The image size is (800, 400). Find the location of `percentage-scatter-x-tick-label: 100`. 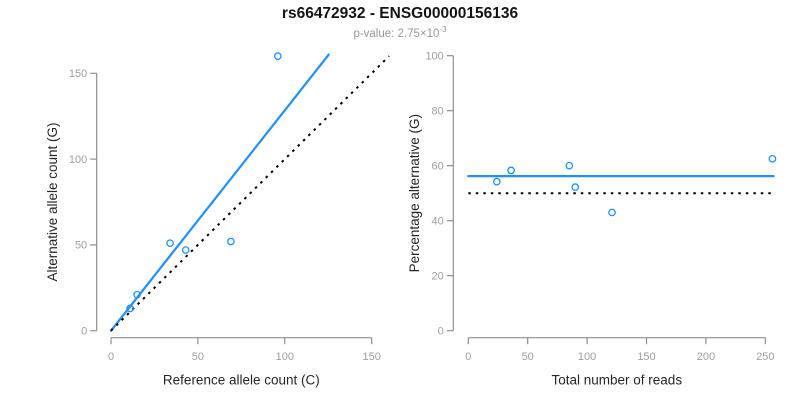

percentage-scatter-x-tick-label: 100 is located at coordinates (587, 357).